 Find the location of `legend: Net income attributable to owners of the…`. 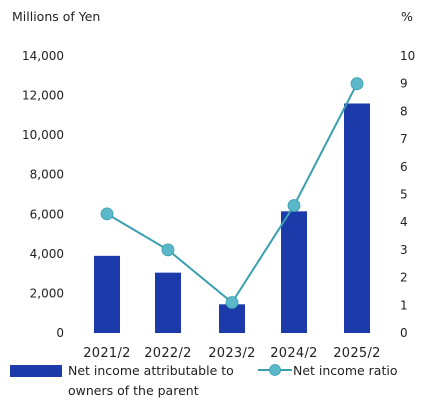

legend: Net income attributable to owners of the… is located at coordinates (204, 380).